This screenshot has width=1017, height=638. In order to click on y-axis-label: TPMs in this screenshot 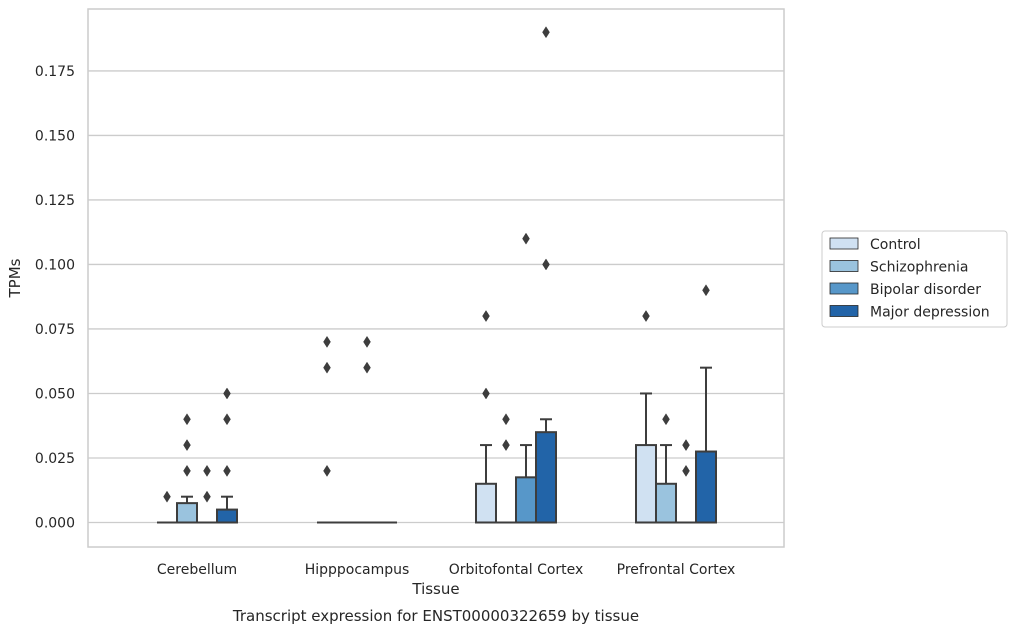, I will do `click(15, 278)`.